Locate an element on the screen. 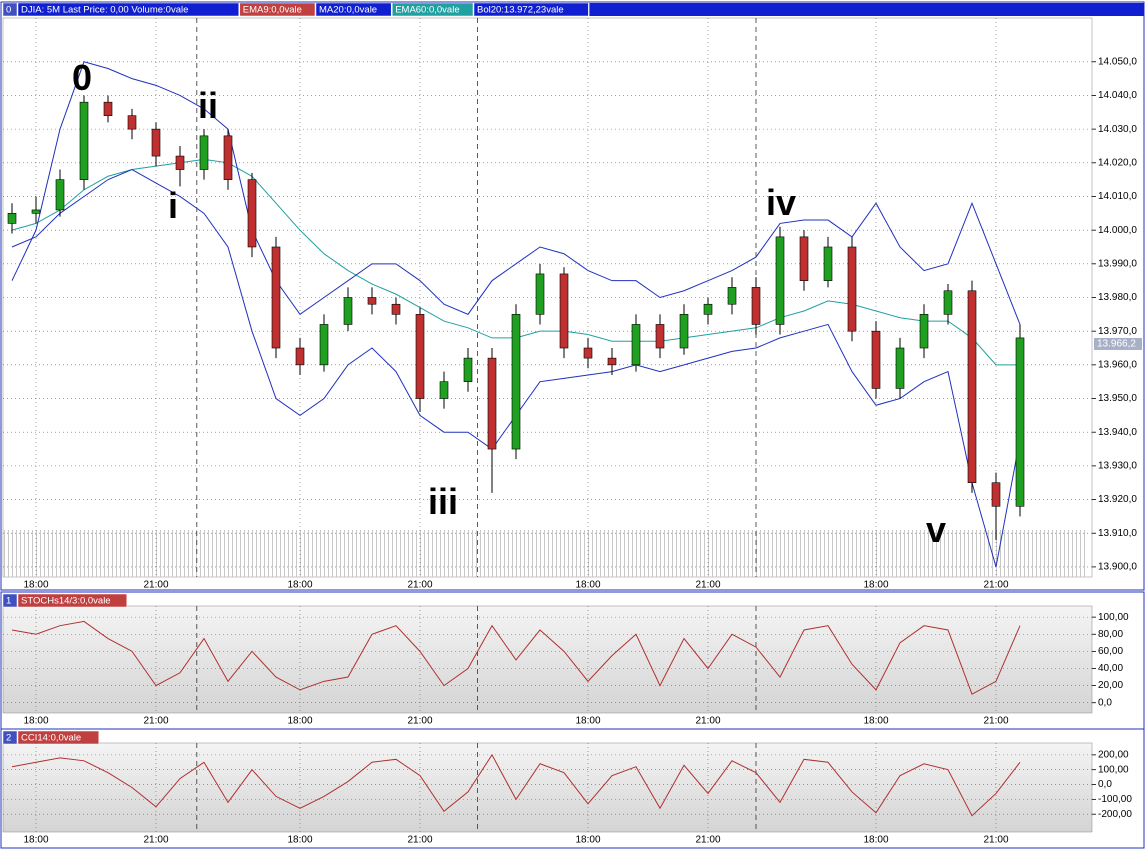 Image resolution: width=1146 pixels, height=854 pixels. panel-frame is located at coordinates (572, 788).